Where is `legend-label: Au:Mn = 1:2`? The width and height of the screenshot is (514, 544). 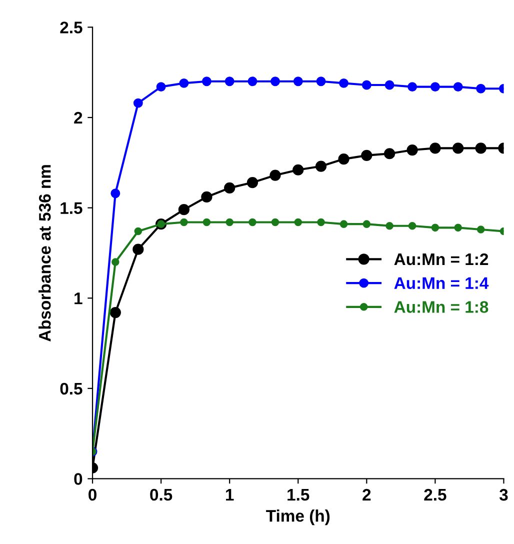
legend-label: Au:Mn = 1:2 is located at coordinates (441, 259).